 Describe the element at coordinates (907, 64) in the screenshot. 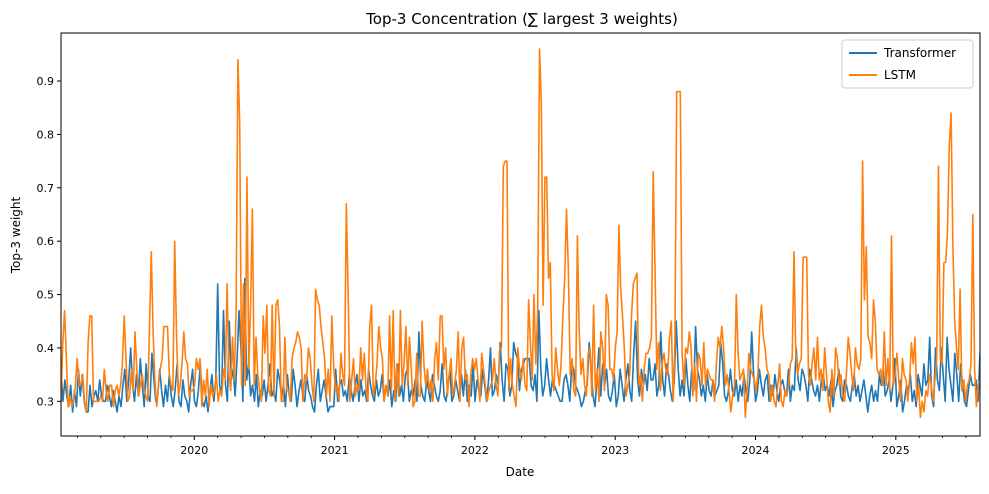

I see `legend: Transformer LSTM` at that location.